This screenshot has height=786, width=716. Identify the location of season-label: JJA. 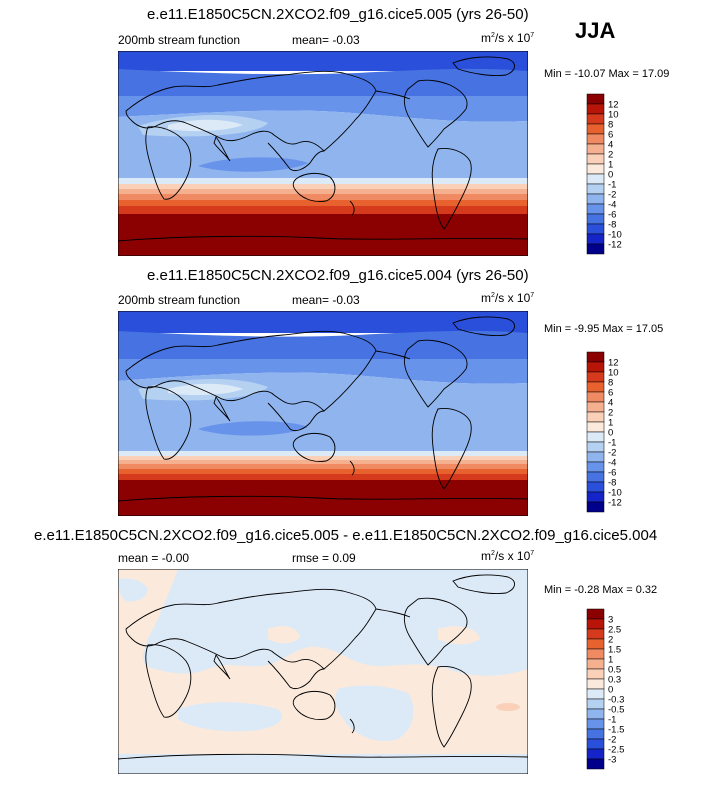
(595, 30).